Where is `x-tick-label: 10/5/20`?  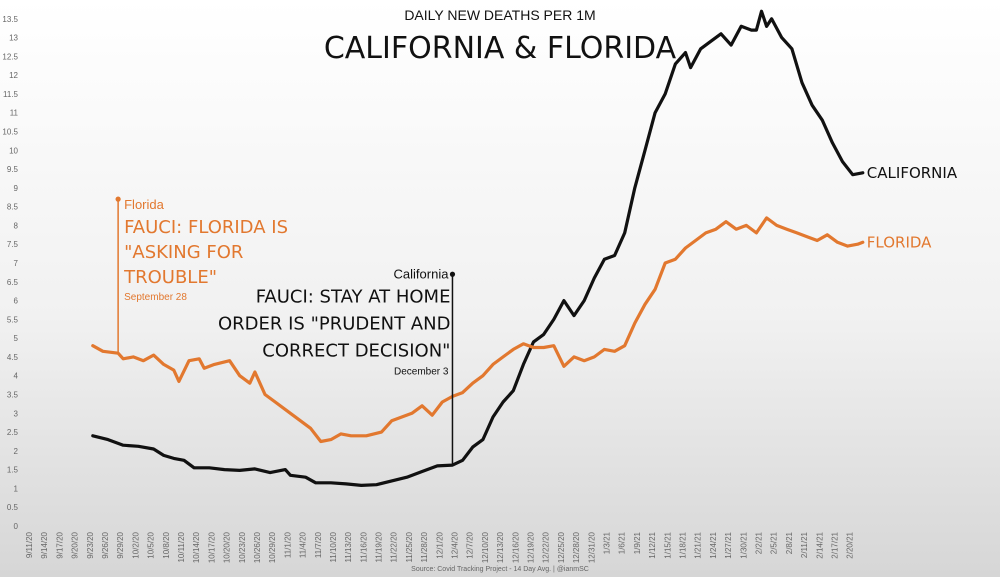
x-tick-label: 10/5/20 is located at coordinates (151, 544).